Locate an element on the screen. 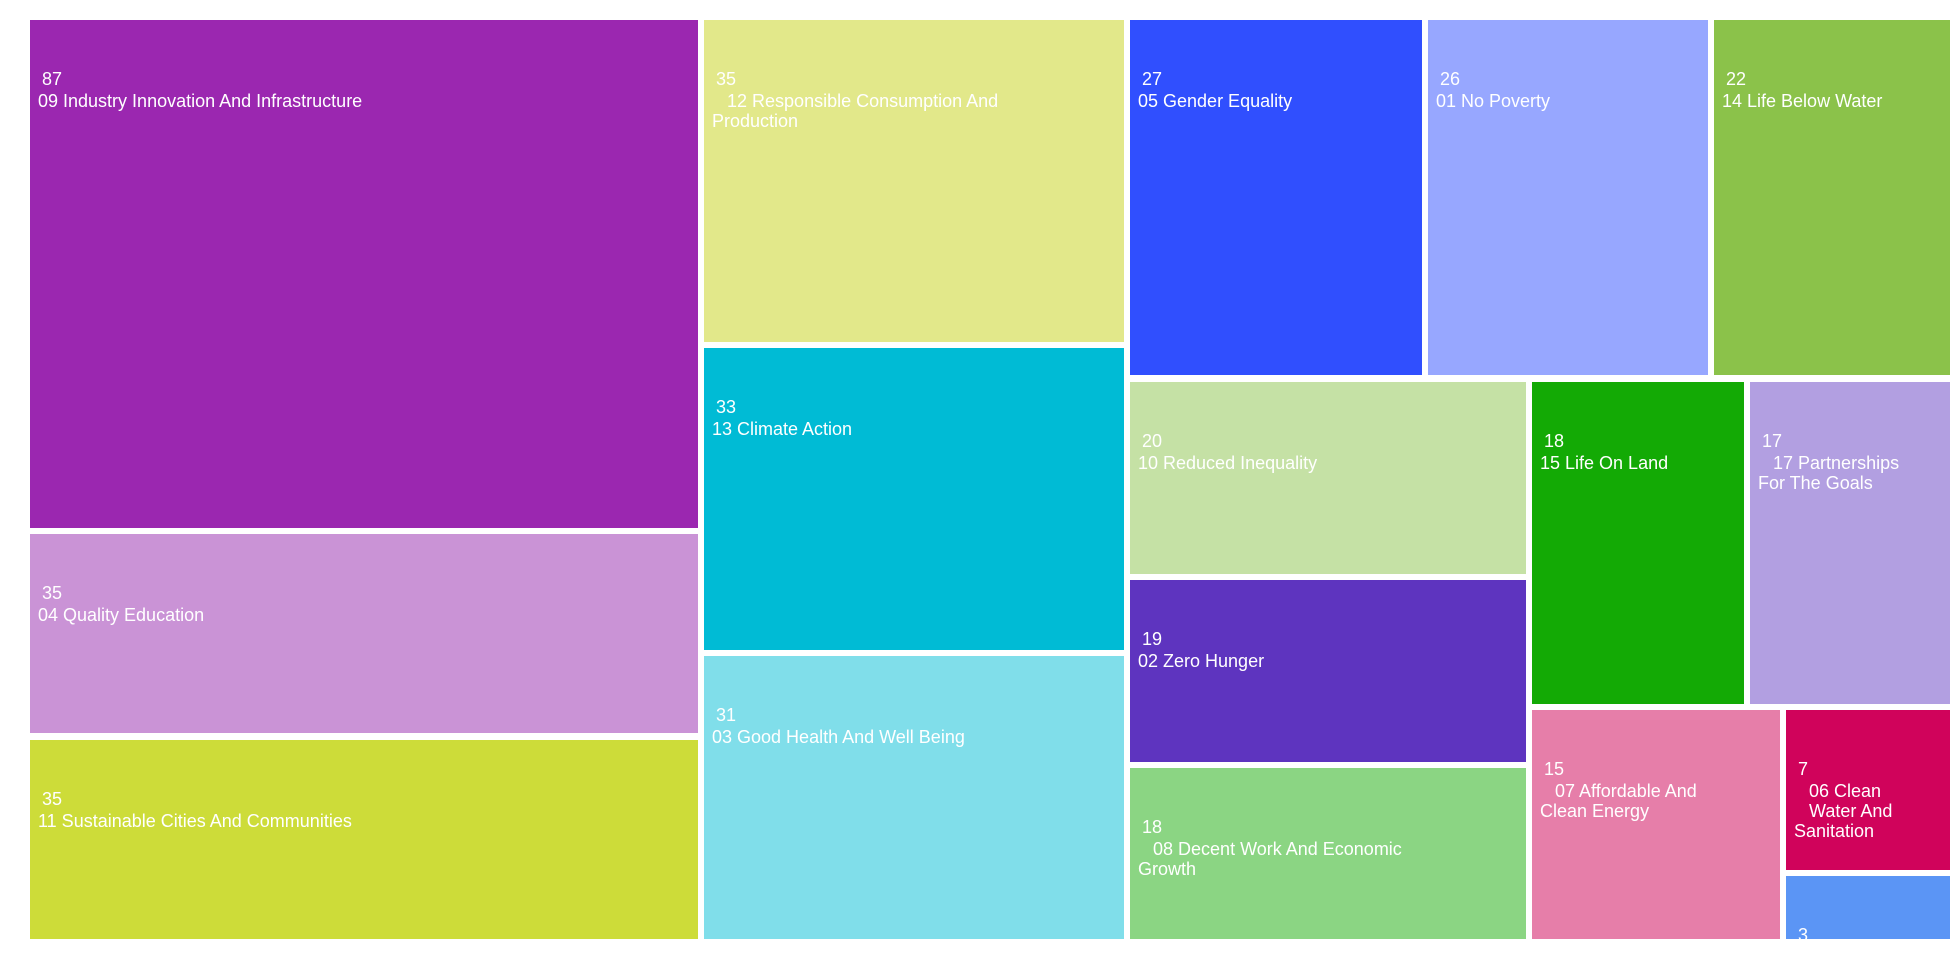  tile-value: 19 is located at coordinates (1152, 639).